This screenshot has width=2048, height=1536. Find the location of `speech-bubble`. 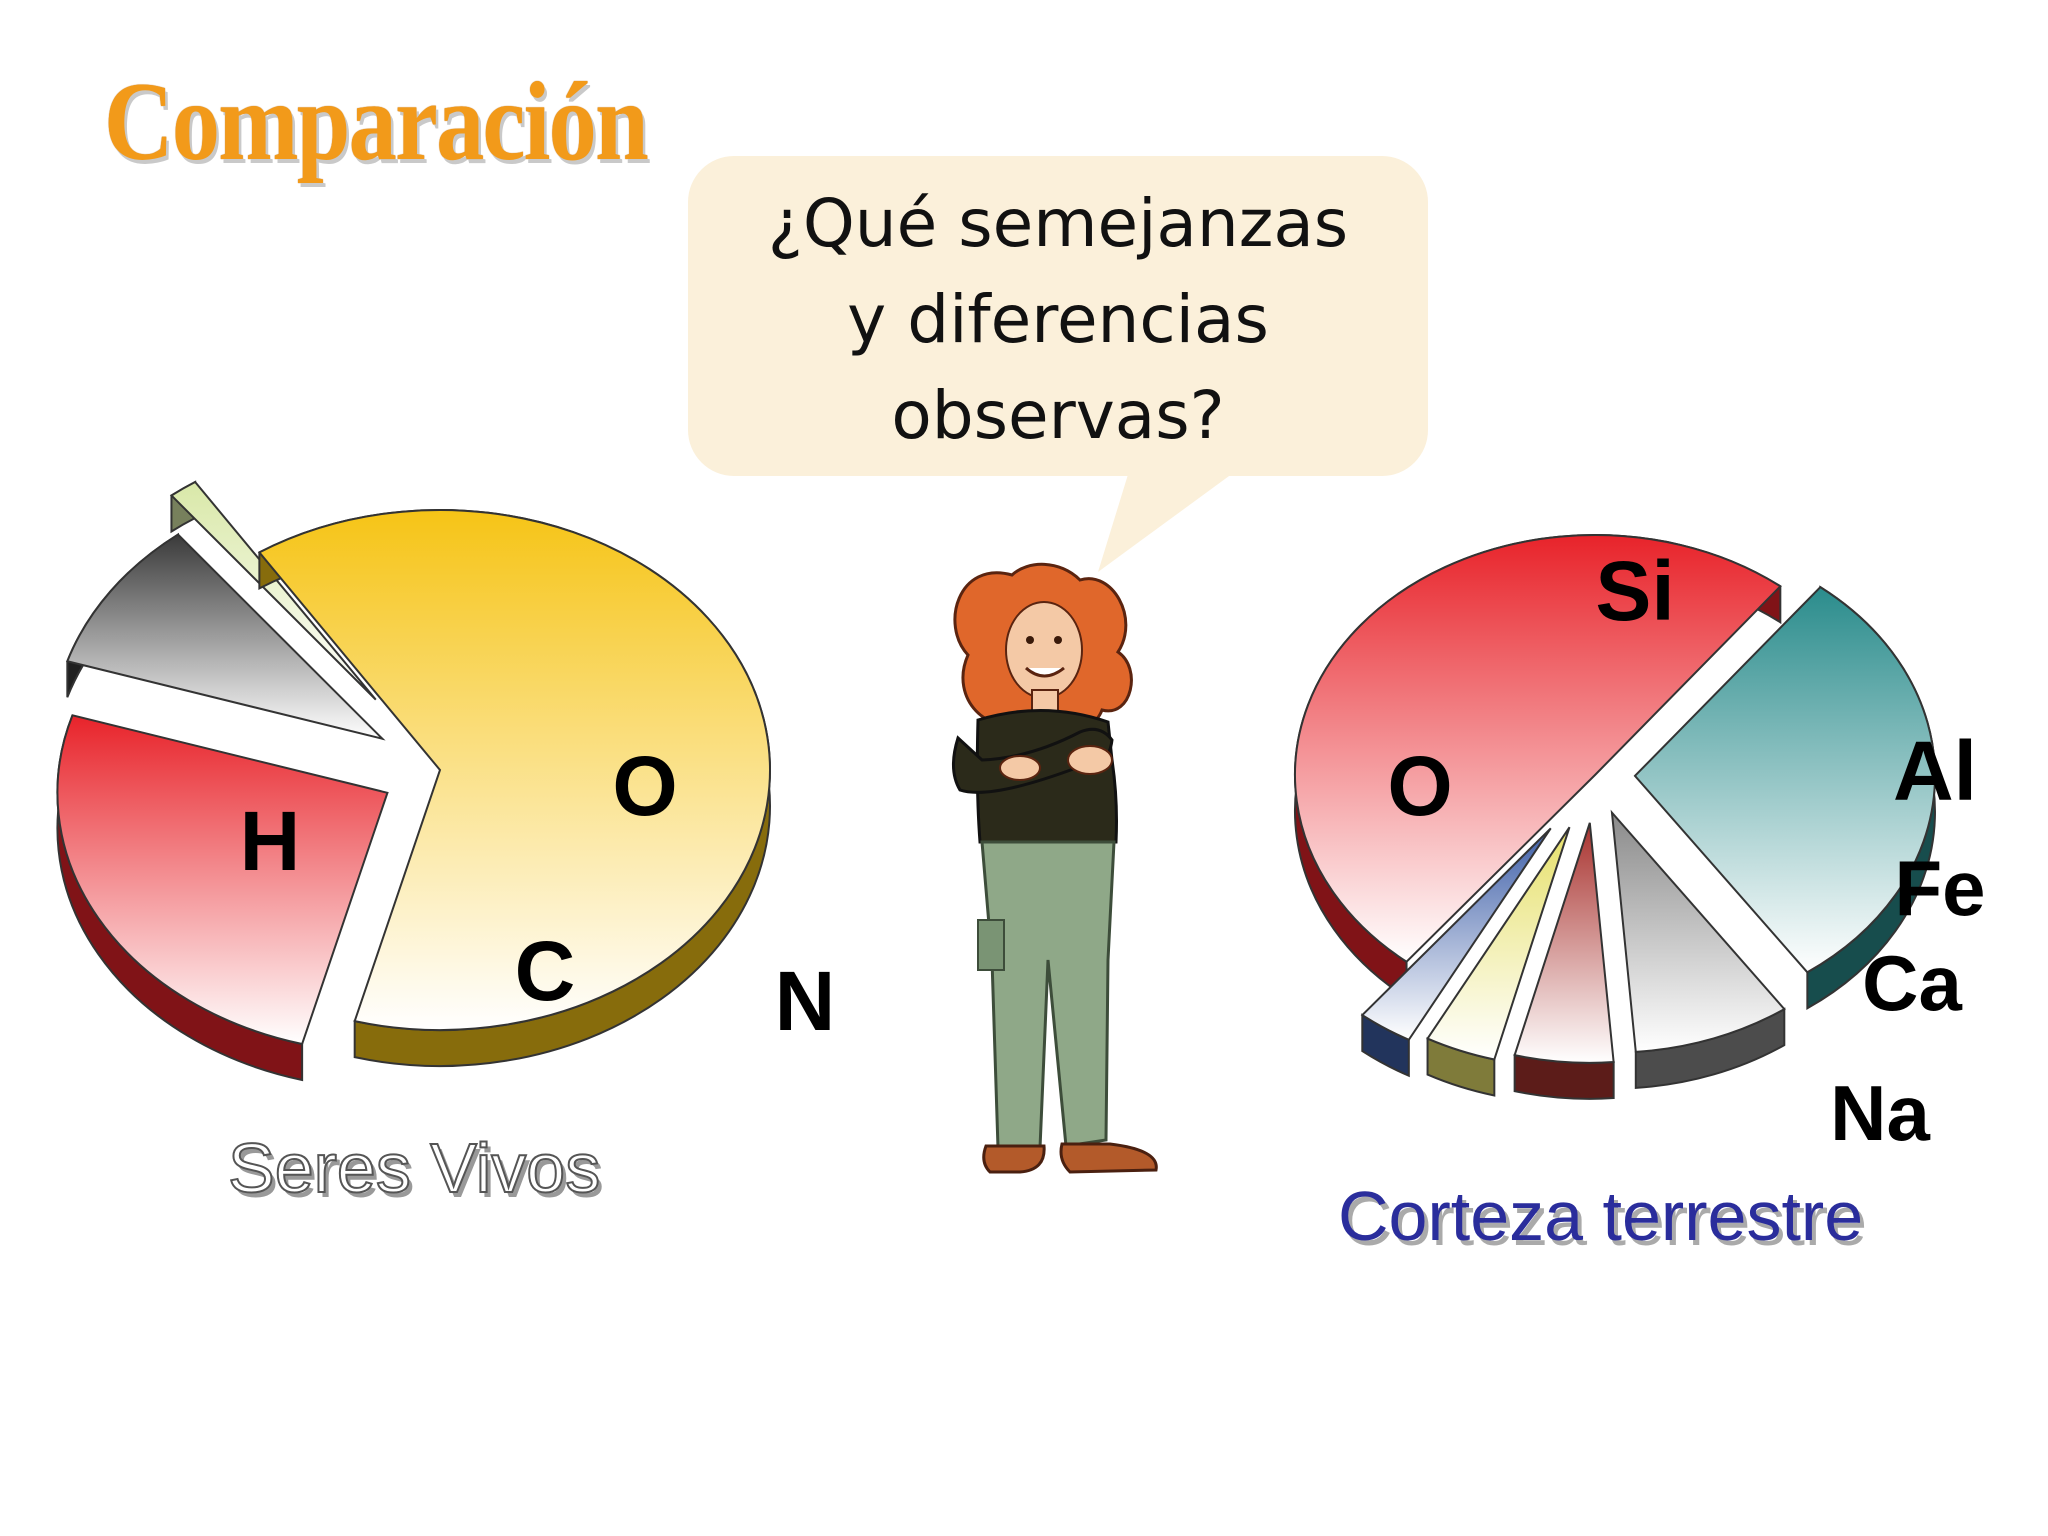

speech-bubble is located at coordinates (1058, 316).